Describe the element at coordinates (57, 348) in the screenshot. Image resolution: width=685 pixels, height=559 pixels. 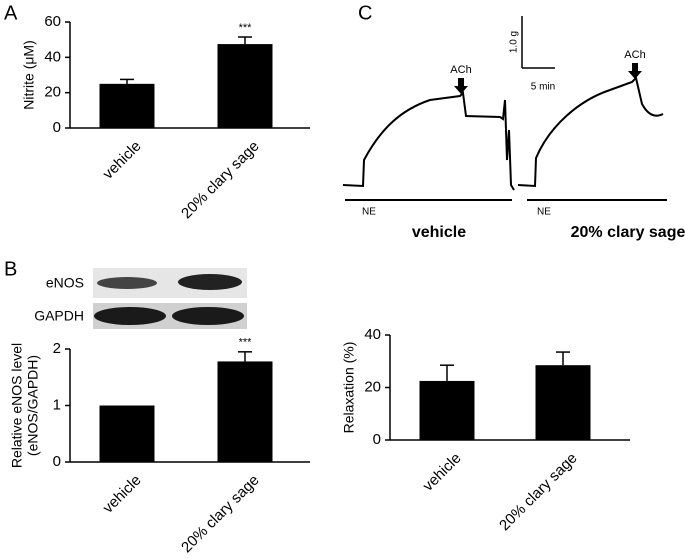
I see `y-tick-label: 2` at that location.